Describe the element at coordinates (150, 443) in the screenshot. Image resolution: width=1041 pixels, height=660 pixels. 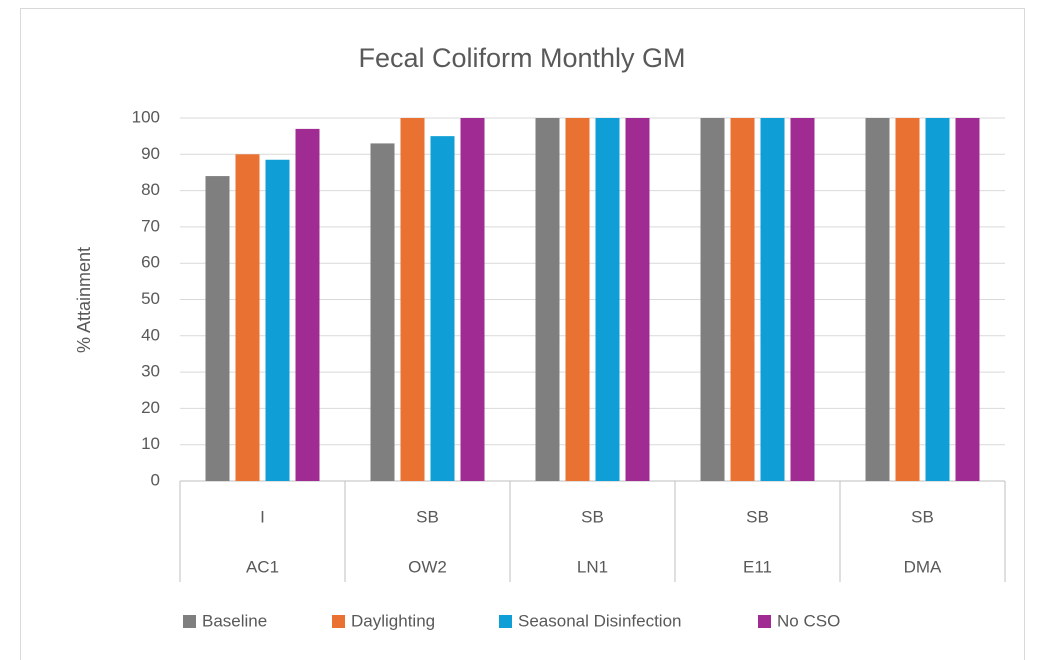
I see `y-tick-label: 10` at that location.